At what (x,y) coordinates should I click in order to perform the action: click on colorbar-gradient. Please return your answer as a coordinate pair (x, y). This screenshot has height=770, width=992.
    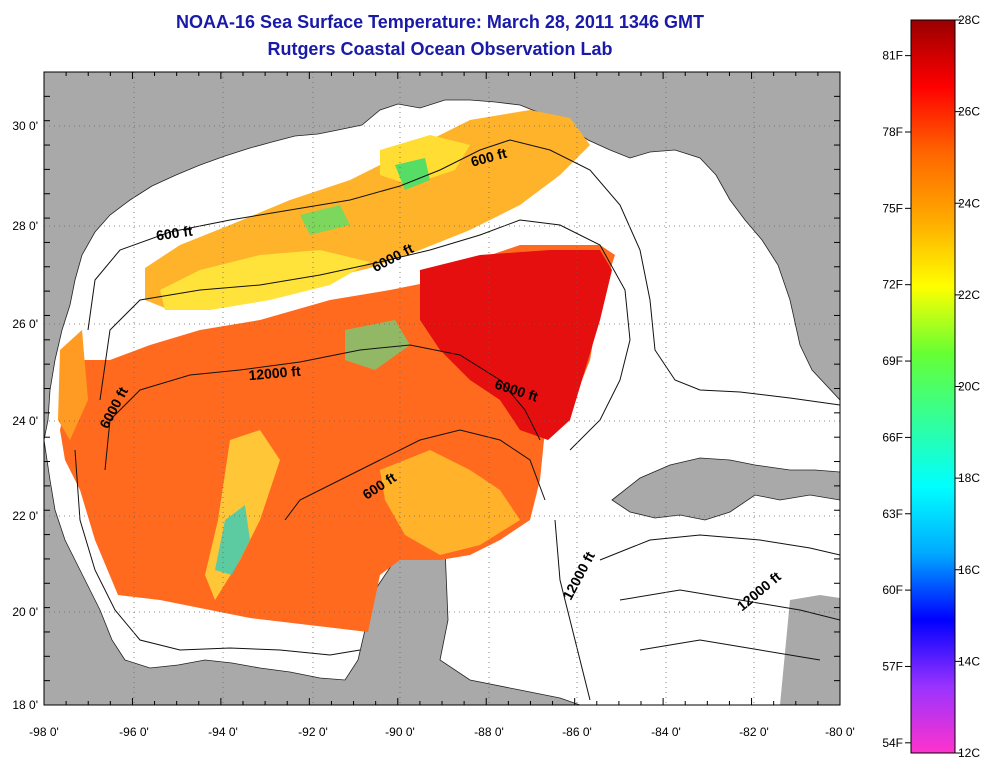
    Looking at the image, I should click on (933, 386).